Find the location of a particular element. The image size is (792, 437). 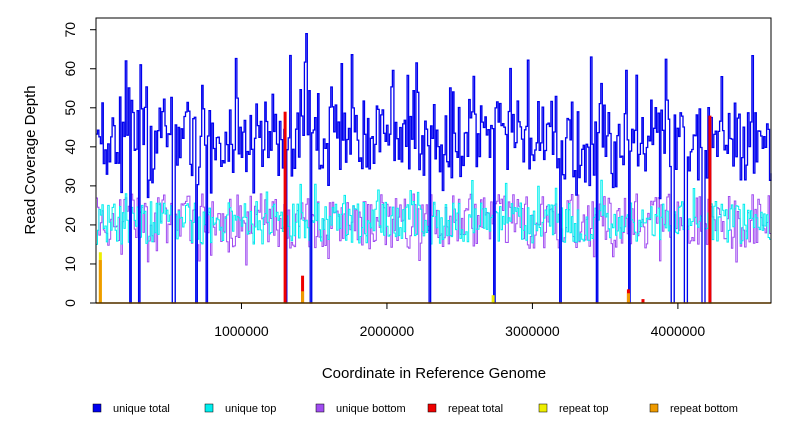

legend-label: repeat bottom is located at coordinates (704, 409).